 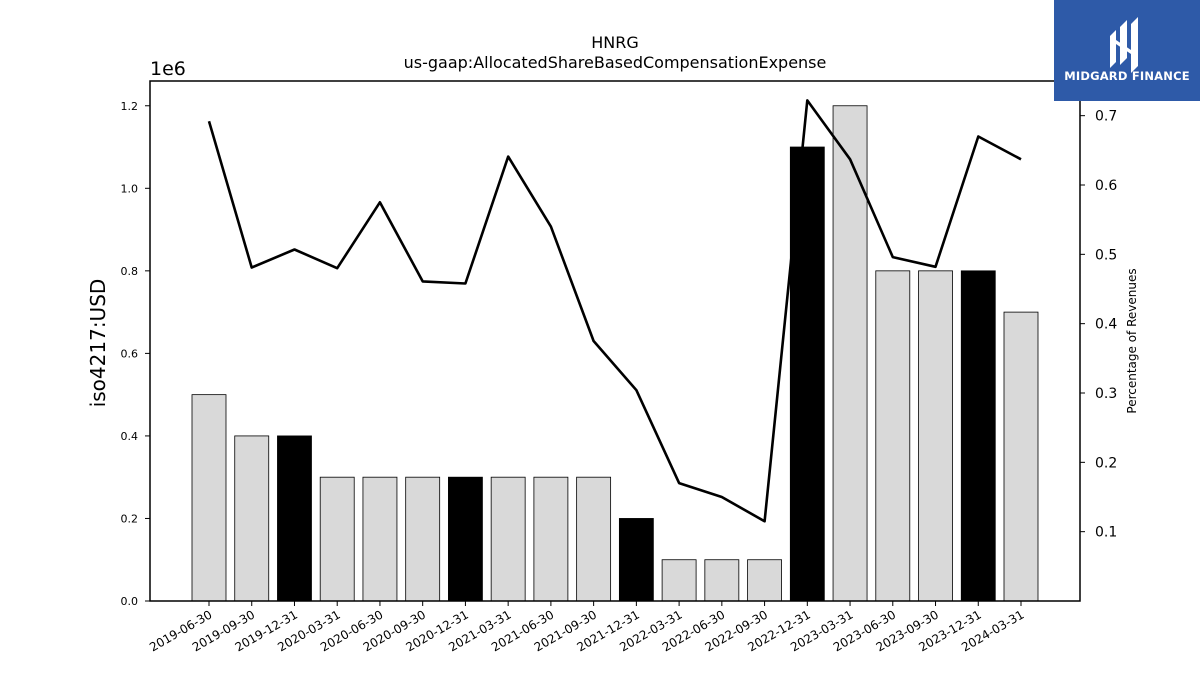 What do you see at coordinates (98, 343) in the screenshot?
I see `y-axis-label: iso4217:USD` at bounding box center [98, 343].